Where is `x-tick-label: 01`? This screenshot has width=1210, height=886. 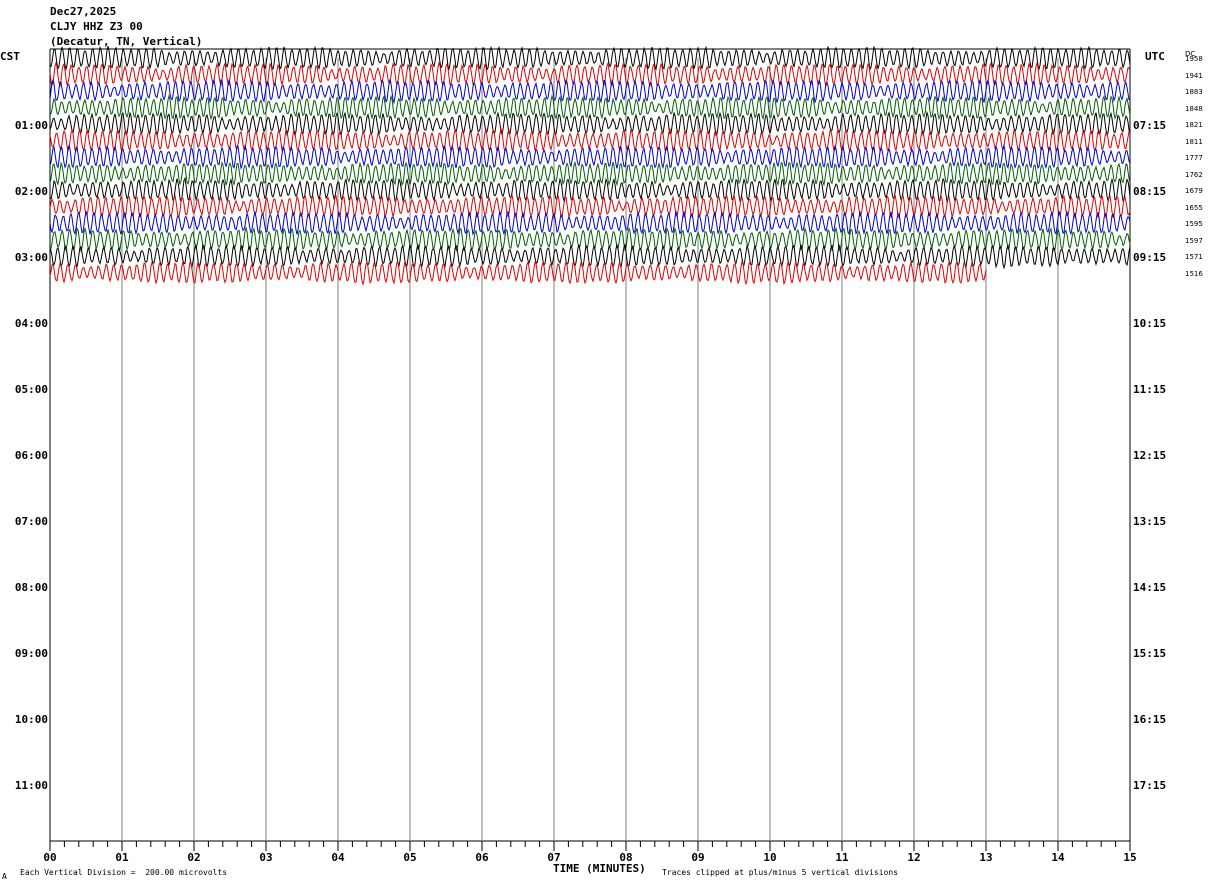 x-tick-label: 01 is located at coordinates (122, 857).